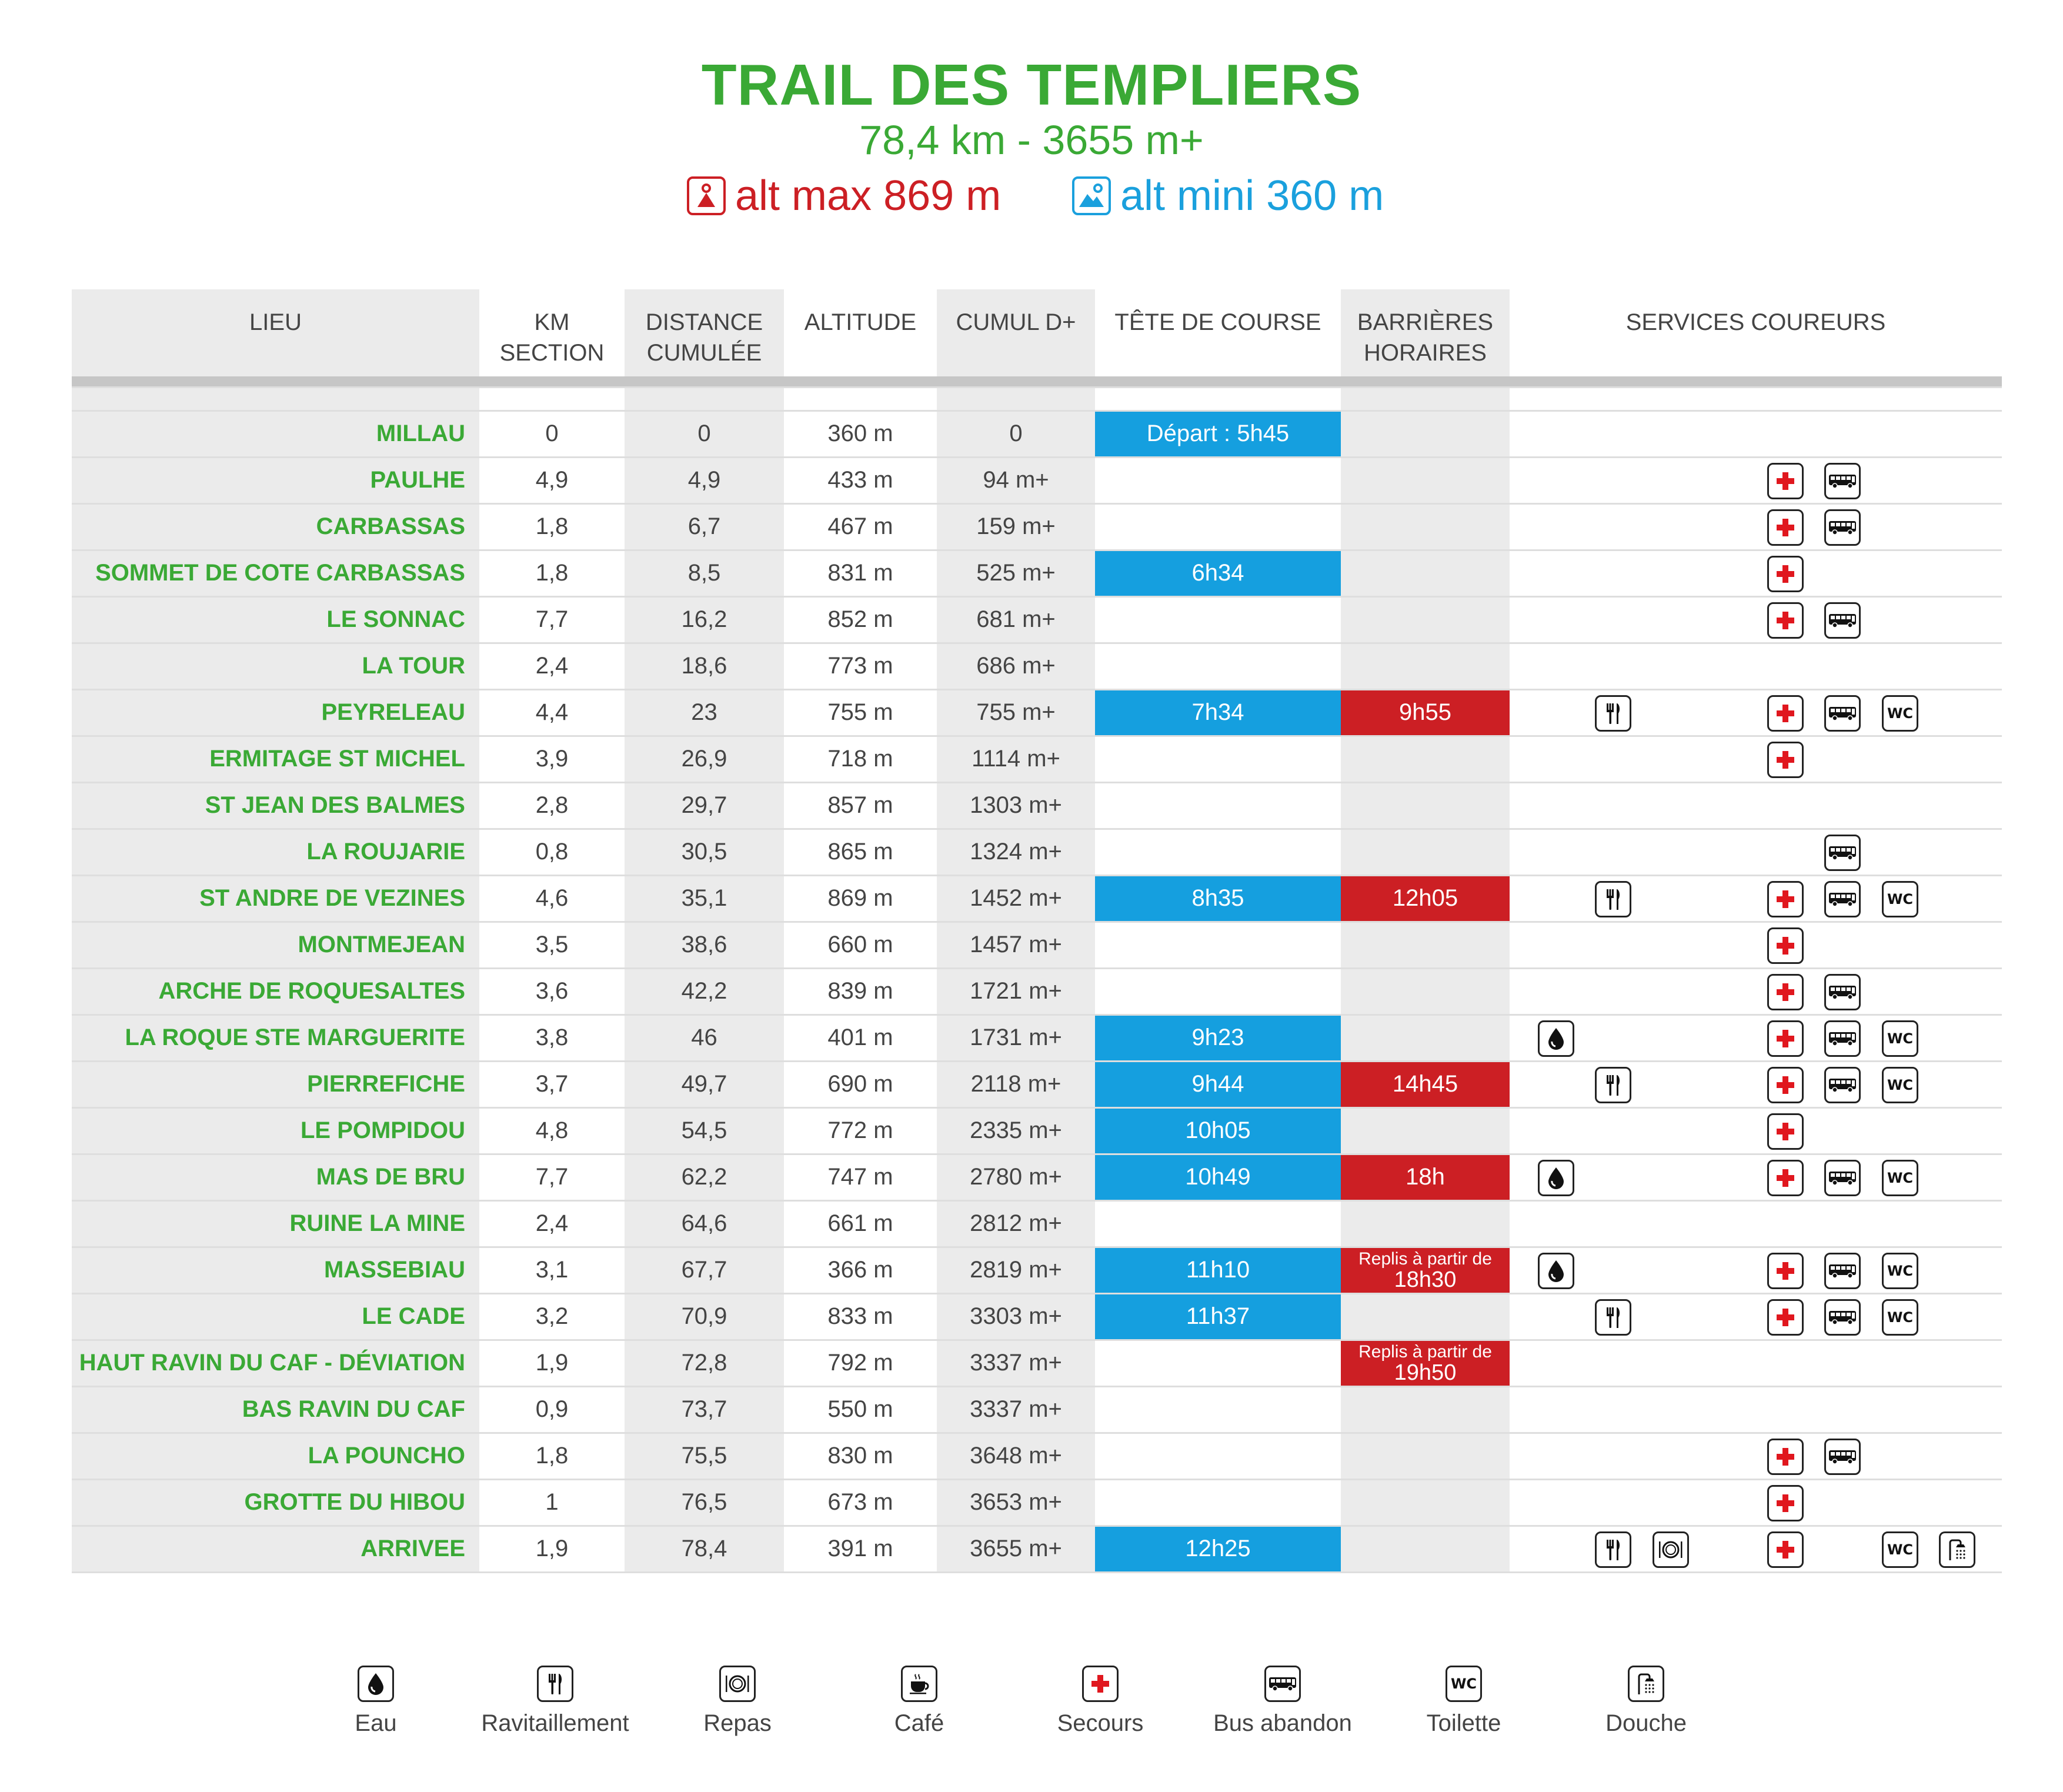 The width and height of the screenshot is (2063, 1792). Describe the element at coordinates (1037, 760) in the screenshot. I see `table-row: ERMITAGE ST MICHEL 3,9 26,9 718 m 1114 m+` at that location.